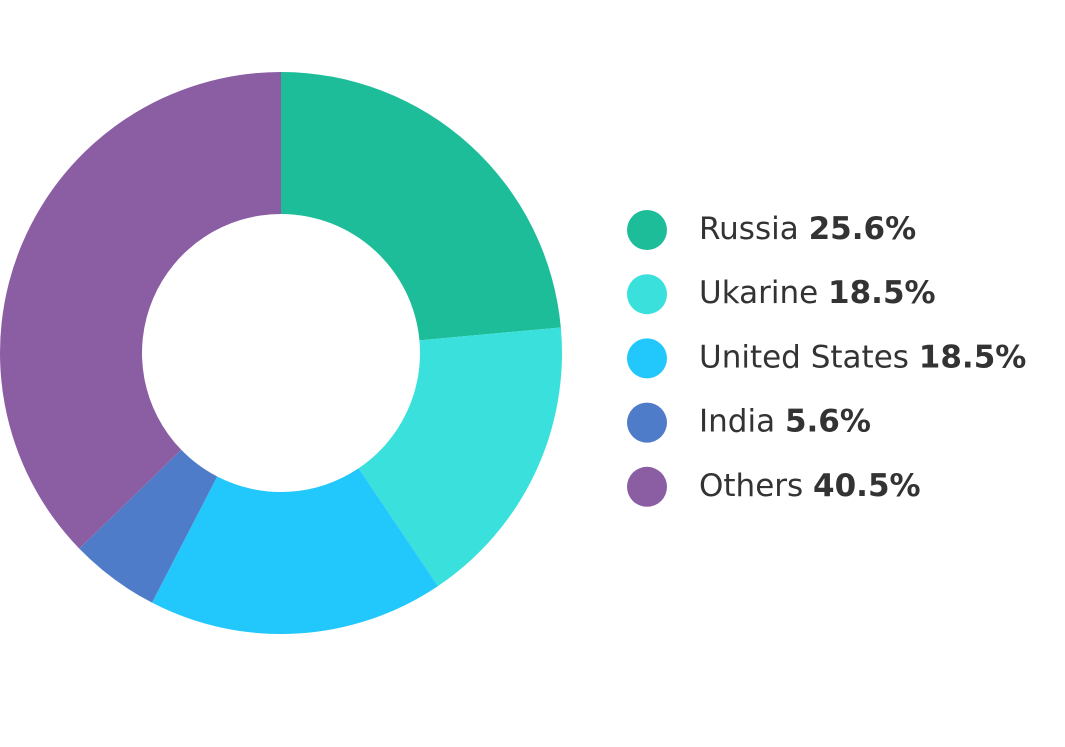 This screenshot has width=1065, height=747. I want to click on legend-name: India, so click(737, 421).